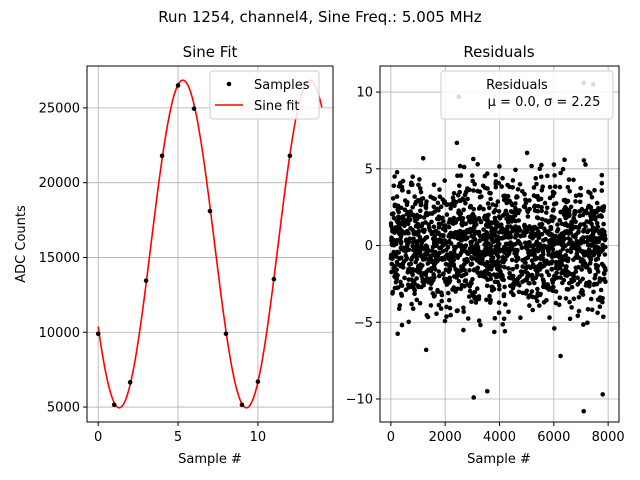 The width and height of the screenshot is (640, 480). What do you see at coordinates (473, 397) in the screenshot?
I see `residual-outlier-point` at bounding box center [473, 397].